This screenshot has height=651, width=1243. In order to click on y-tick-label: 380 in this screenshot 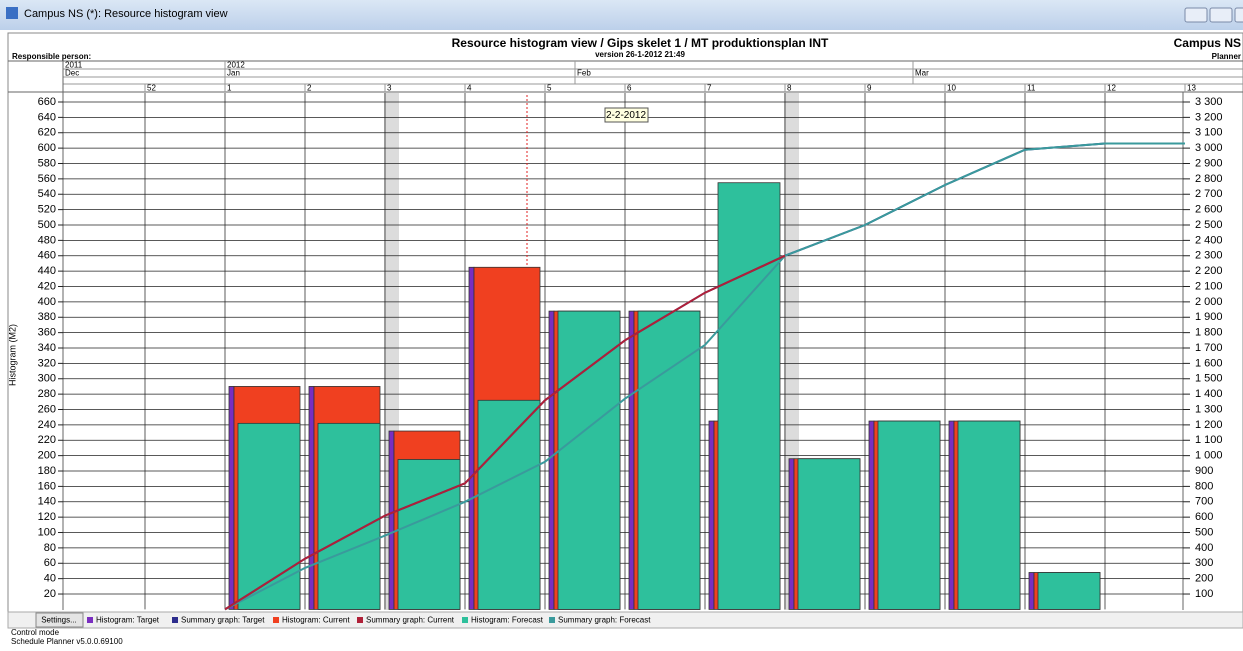, I will do `click(47, 317)`.